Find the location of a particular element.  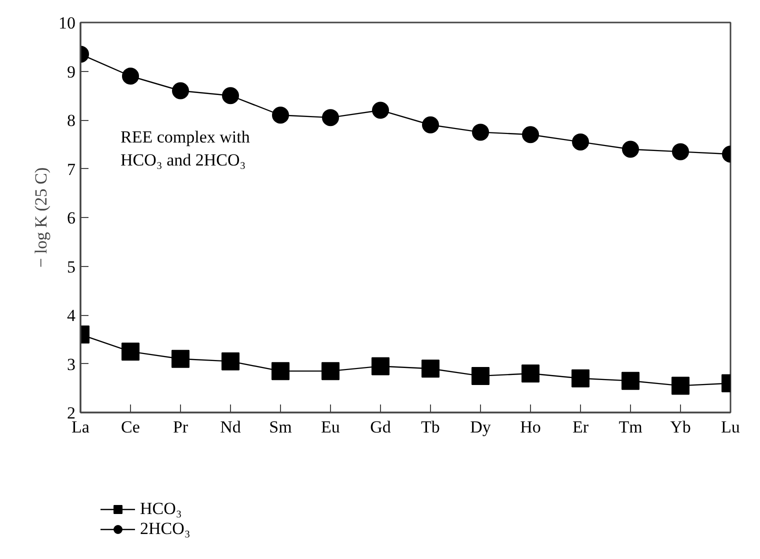

x-tick-label: Tb is located at coordinates (430, 427).